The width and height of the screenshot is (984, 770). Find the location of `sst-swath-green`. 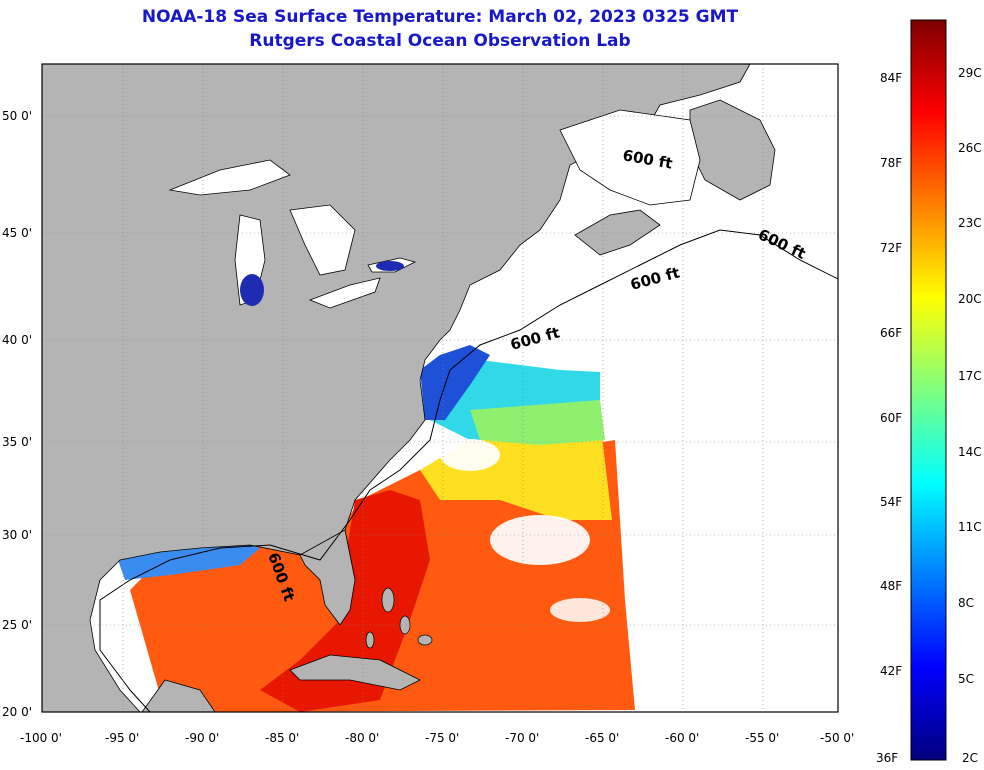

sst-swath-green is located at coordinates (537, 422).